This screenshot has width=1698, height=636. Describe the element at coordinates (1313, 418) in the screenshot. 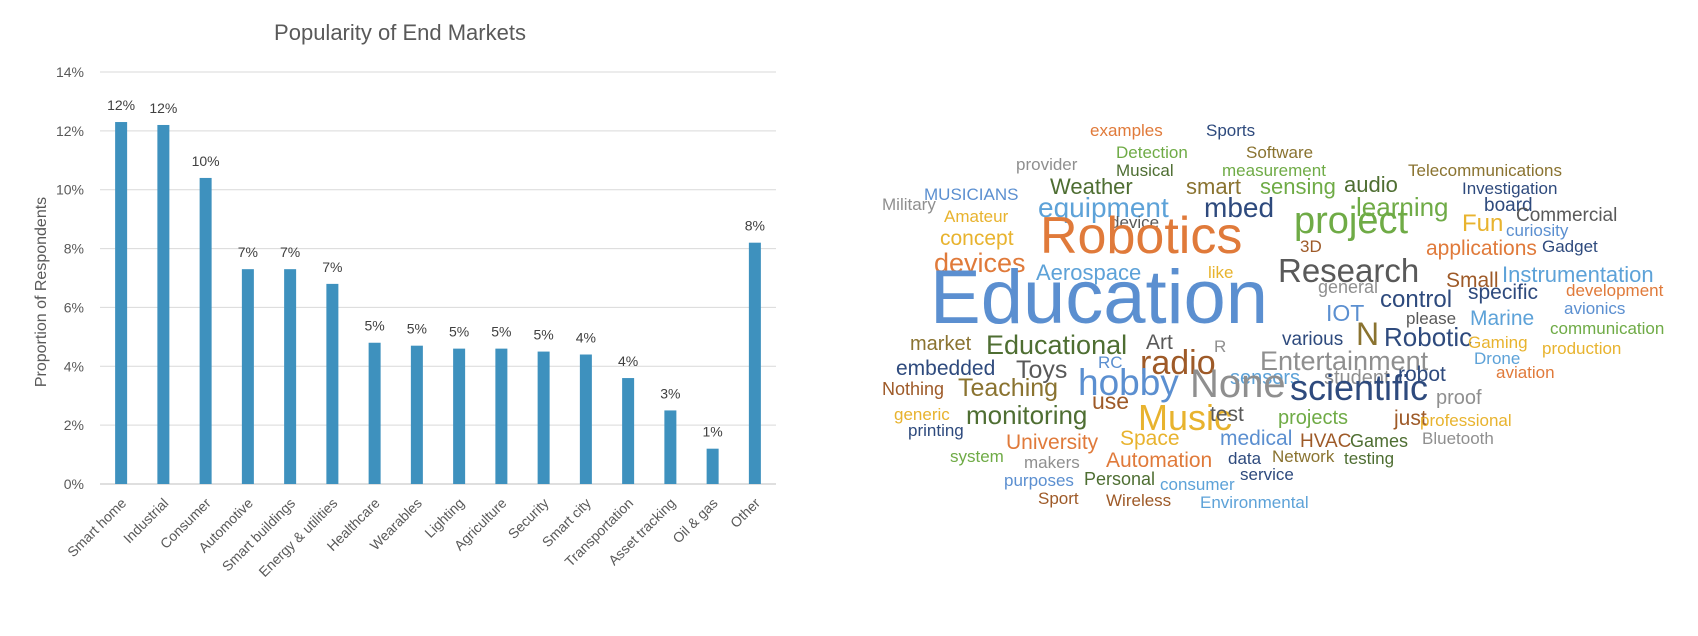

I see `word-cloud-word: projects` at that location.